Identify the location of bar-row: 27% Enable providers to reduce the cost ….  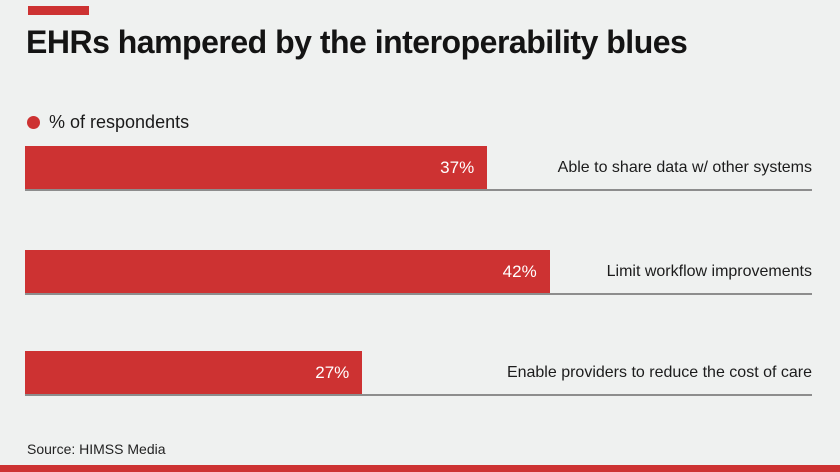
(418, 374).